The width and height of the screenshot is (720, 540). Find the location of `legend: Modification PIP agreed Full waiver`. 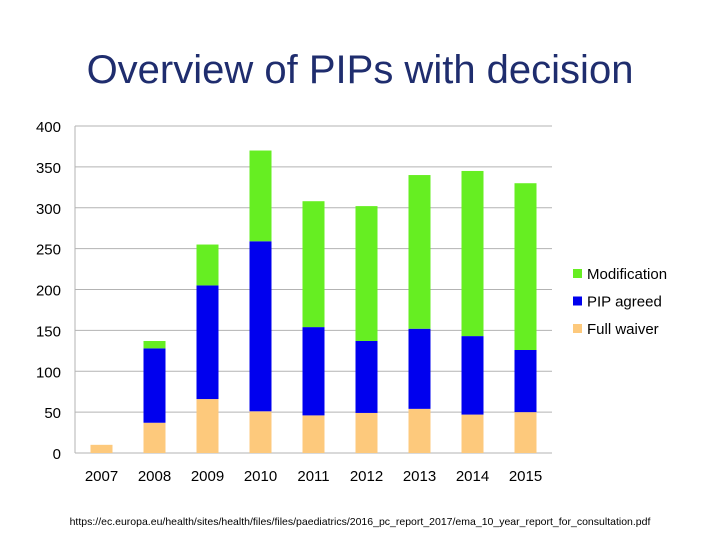

legend: Modification PIP agreed Full waiver is located at coordinates (620, 302).